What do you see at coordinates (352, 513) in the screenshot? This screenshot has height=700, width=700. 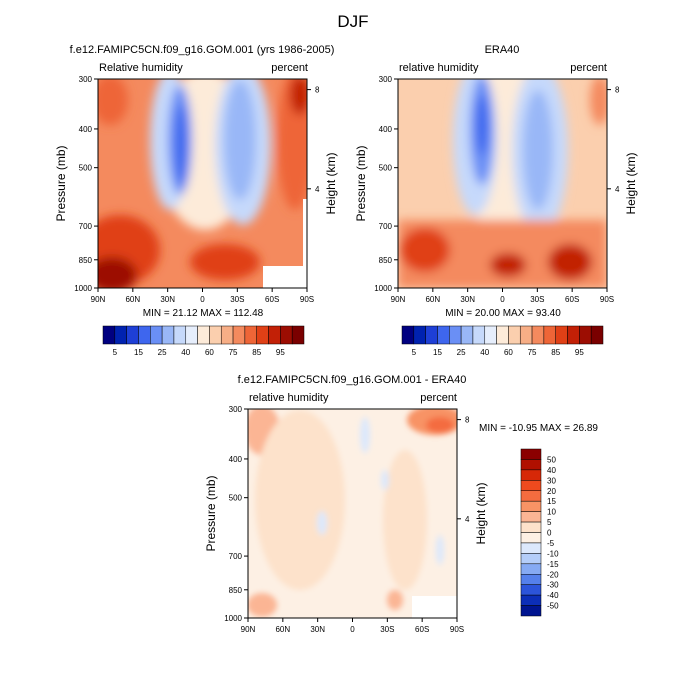 I see `panel-diff-field` at bounding box center [352, 513].